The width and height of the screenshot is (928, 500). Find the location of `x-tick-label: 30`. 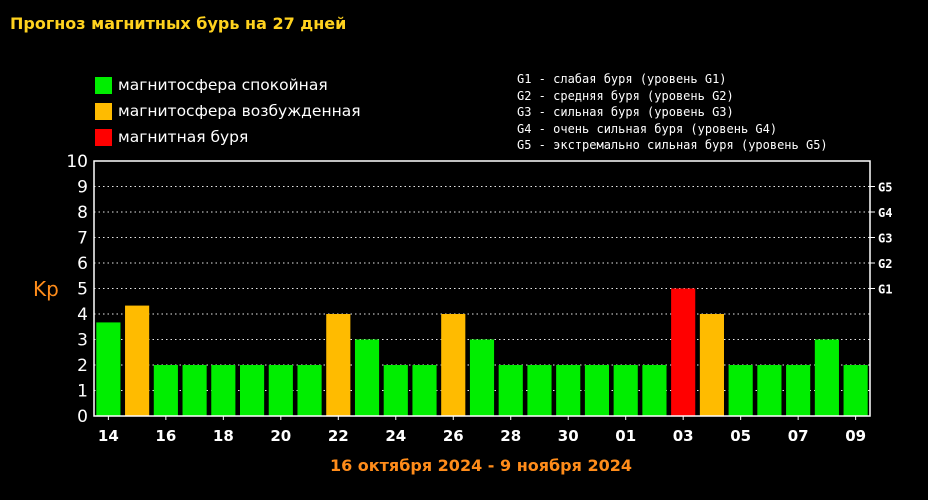

x-tick-label: 30 is located at coordinates (568, 436).